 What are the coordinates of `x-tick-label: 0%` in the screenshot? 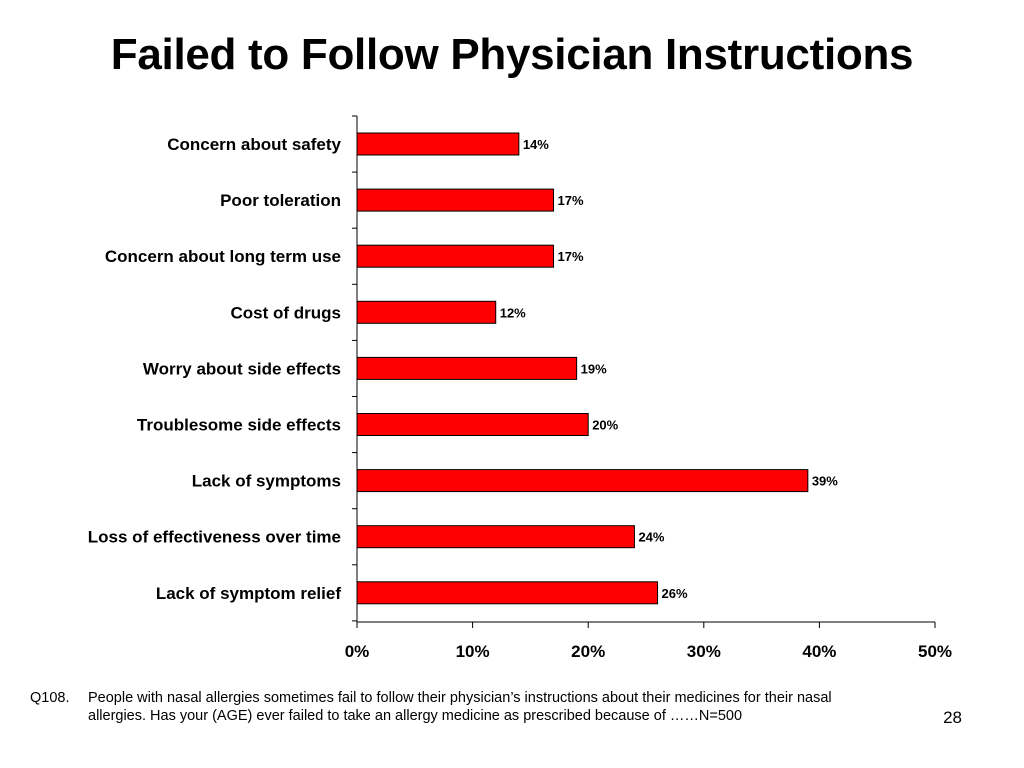 It's located at (357, 651).